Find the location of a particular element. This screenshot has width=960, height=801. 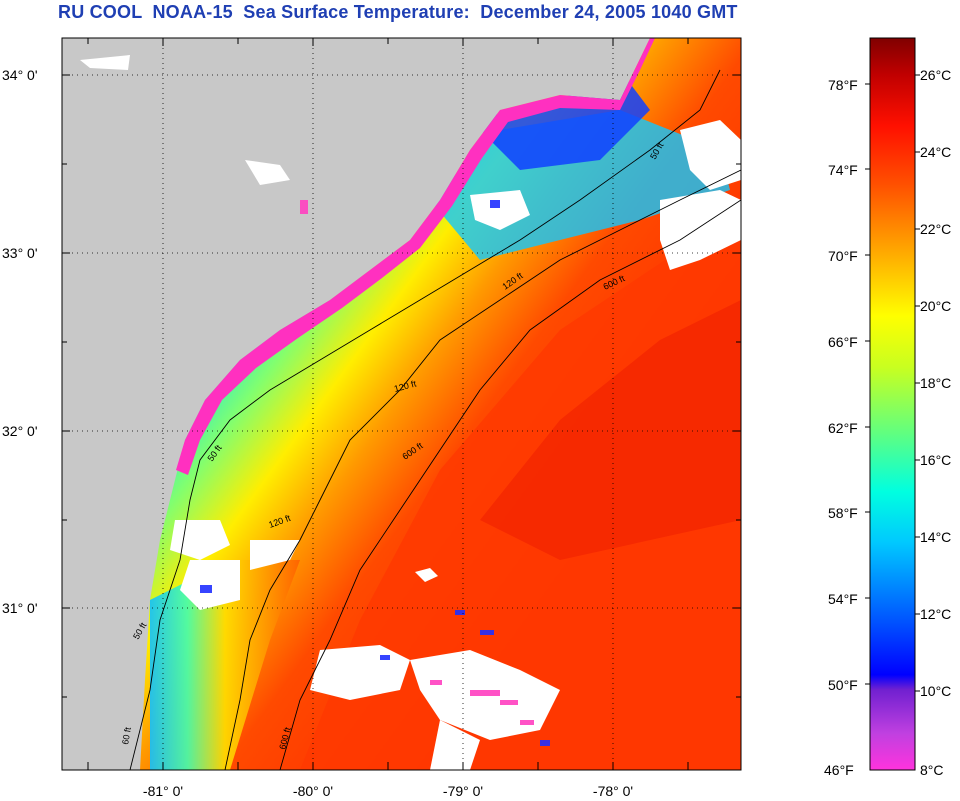

lat-label-31: 31° 0' is located at coordinates (20, 608).